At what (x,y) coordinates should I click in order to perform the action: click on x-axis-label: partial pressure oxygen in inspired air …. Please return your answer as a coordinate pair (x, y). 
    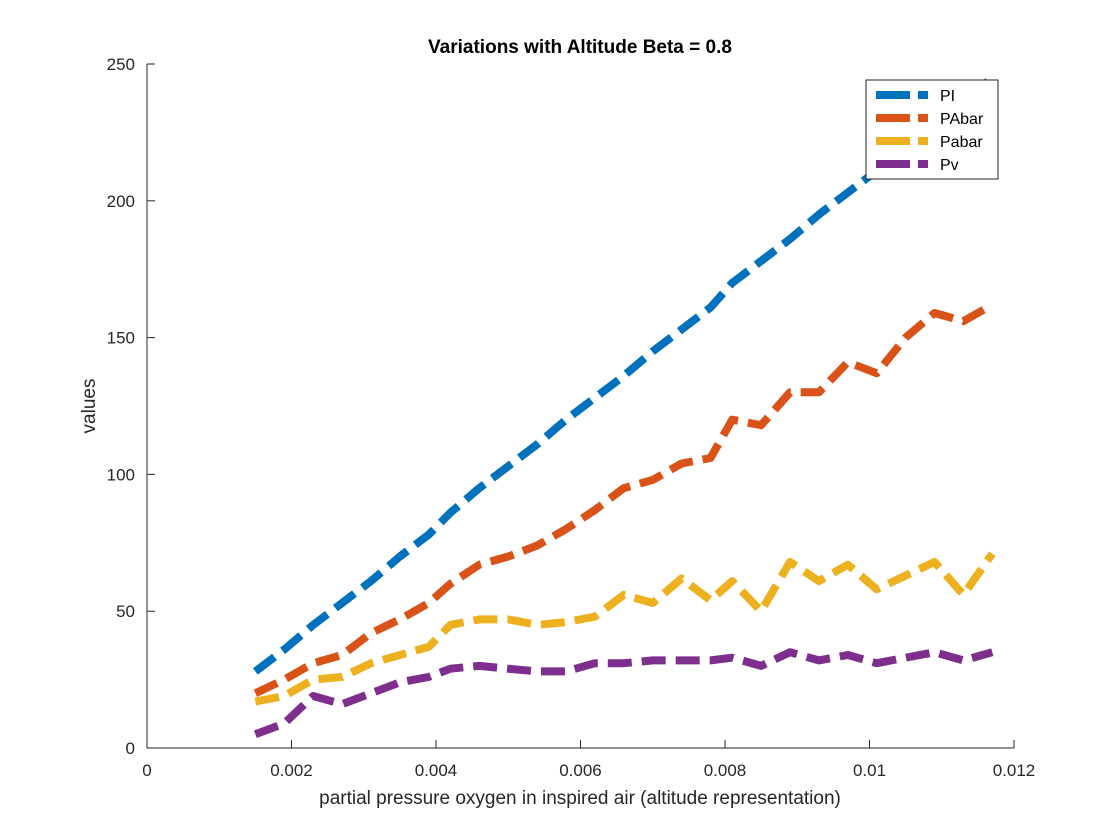
    Looking at the image, I should click on (580, 798).